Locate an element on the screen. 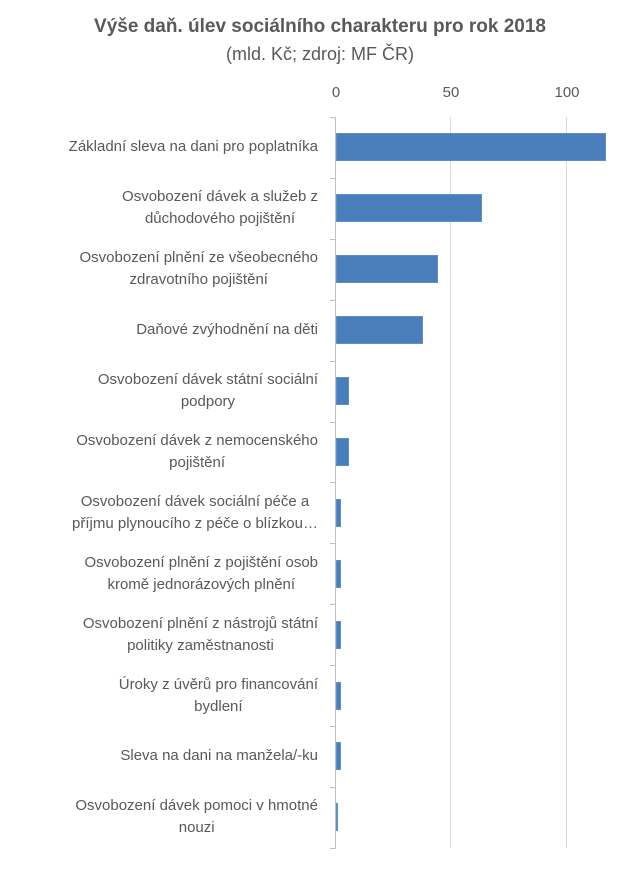 The height and width of the screenshot is (869, 640). x-tick-0: 0 is located at coordinates (336, 92).